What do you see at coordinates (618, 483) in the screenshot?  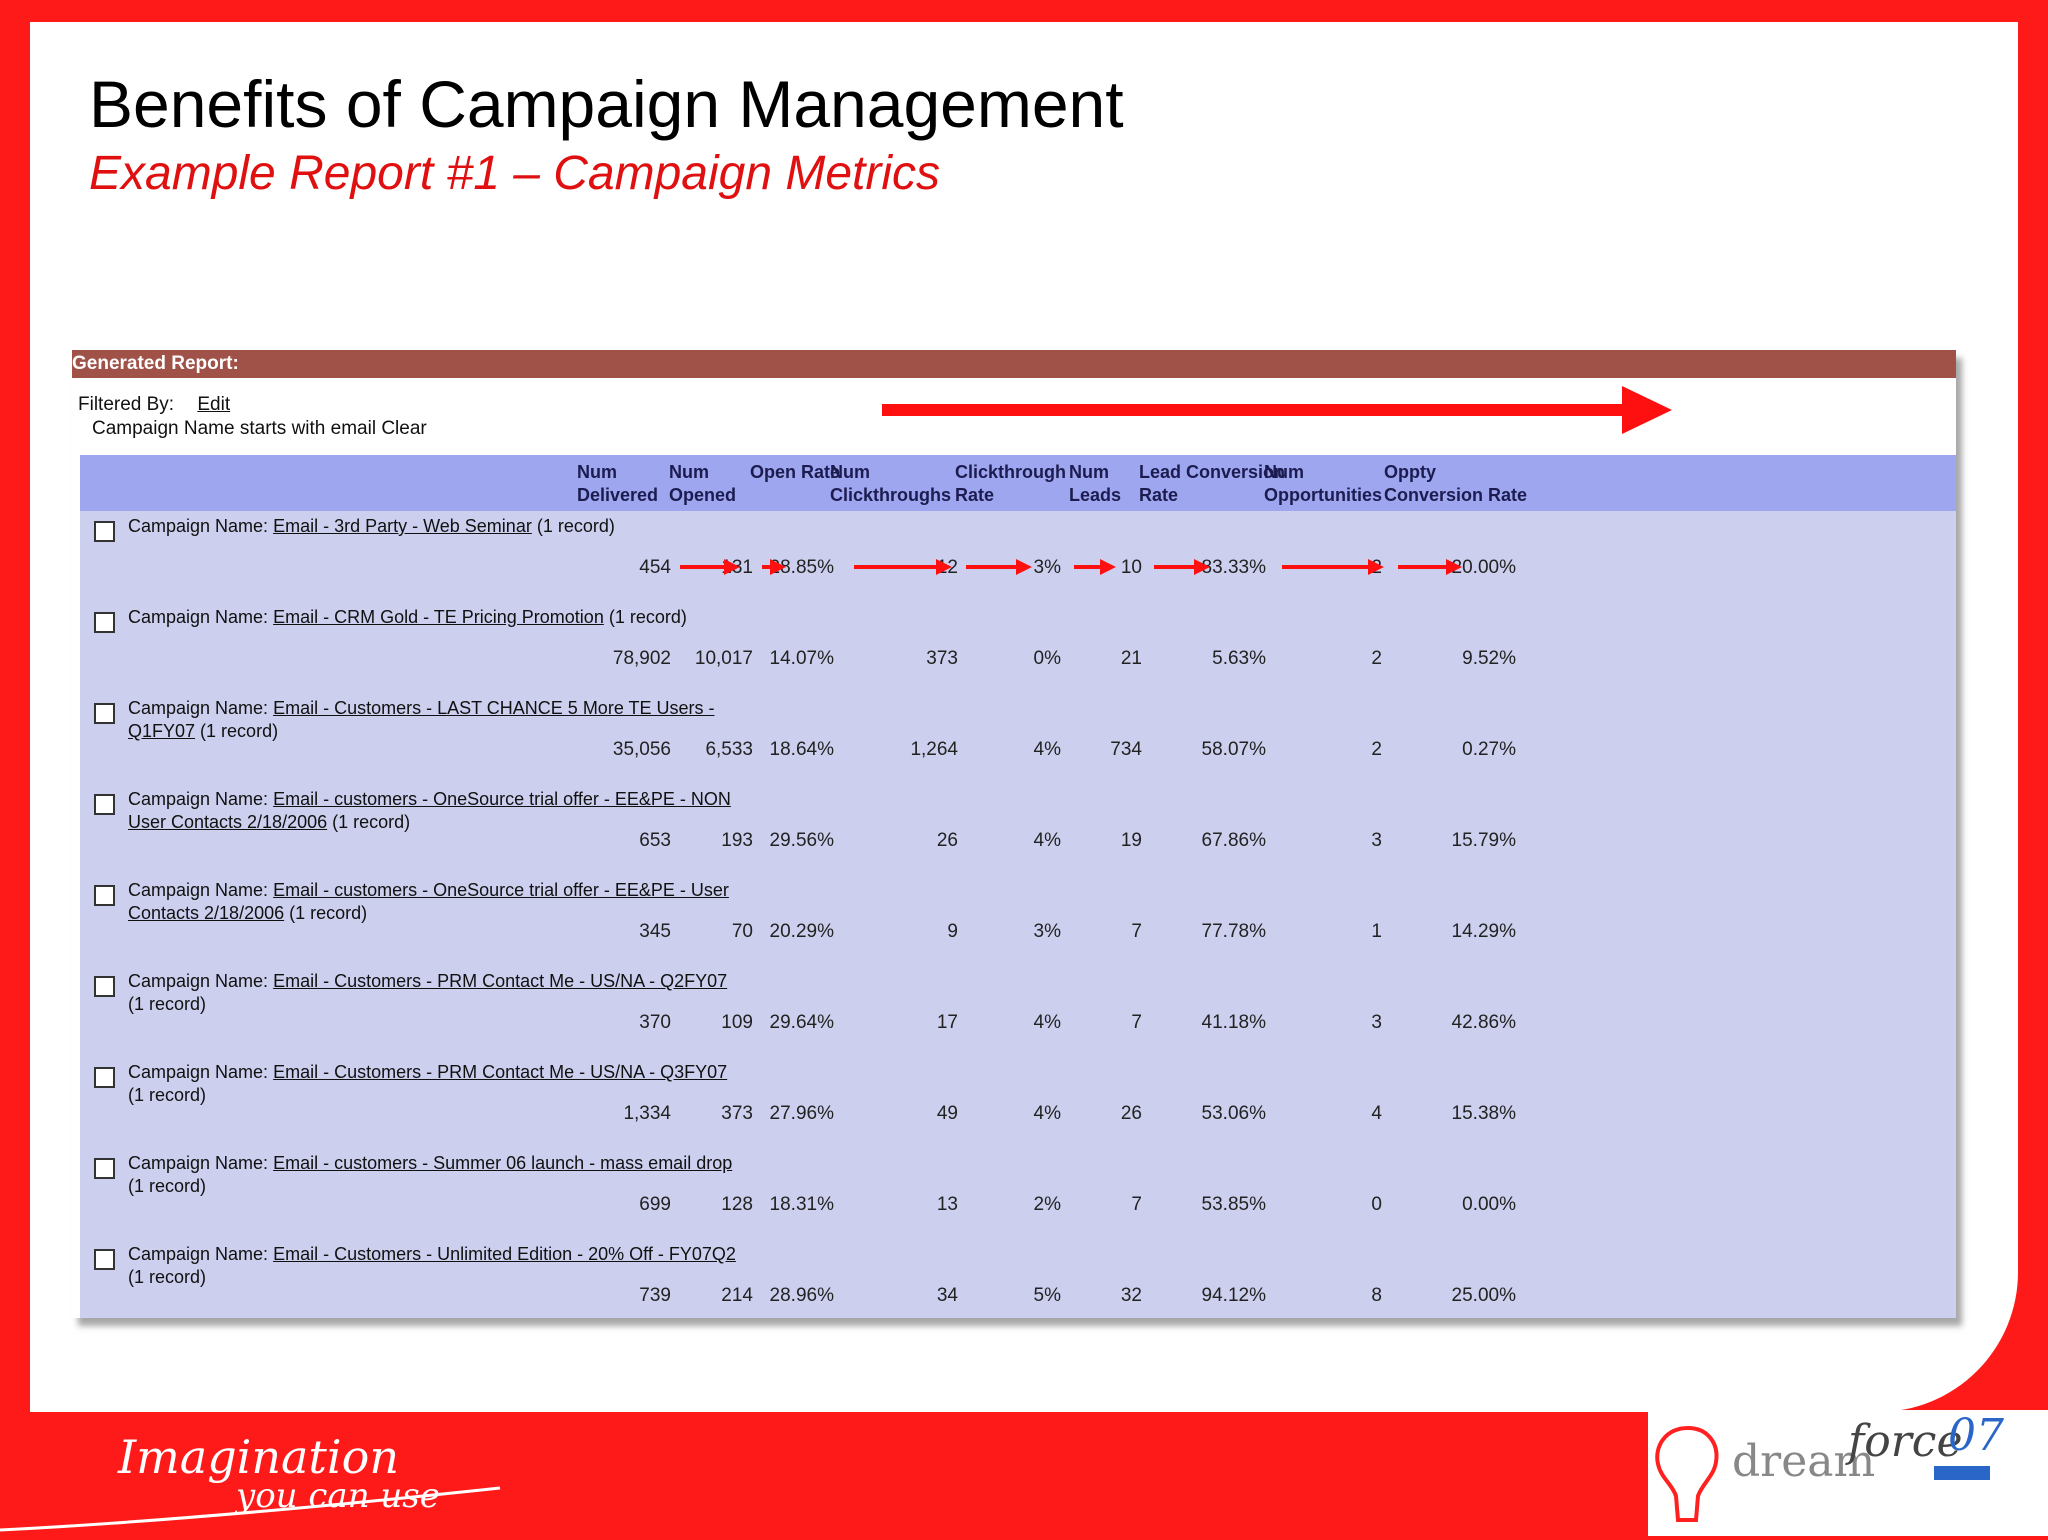 I see `column-header: Num Delivered` at bounding box center [618, 483].